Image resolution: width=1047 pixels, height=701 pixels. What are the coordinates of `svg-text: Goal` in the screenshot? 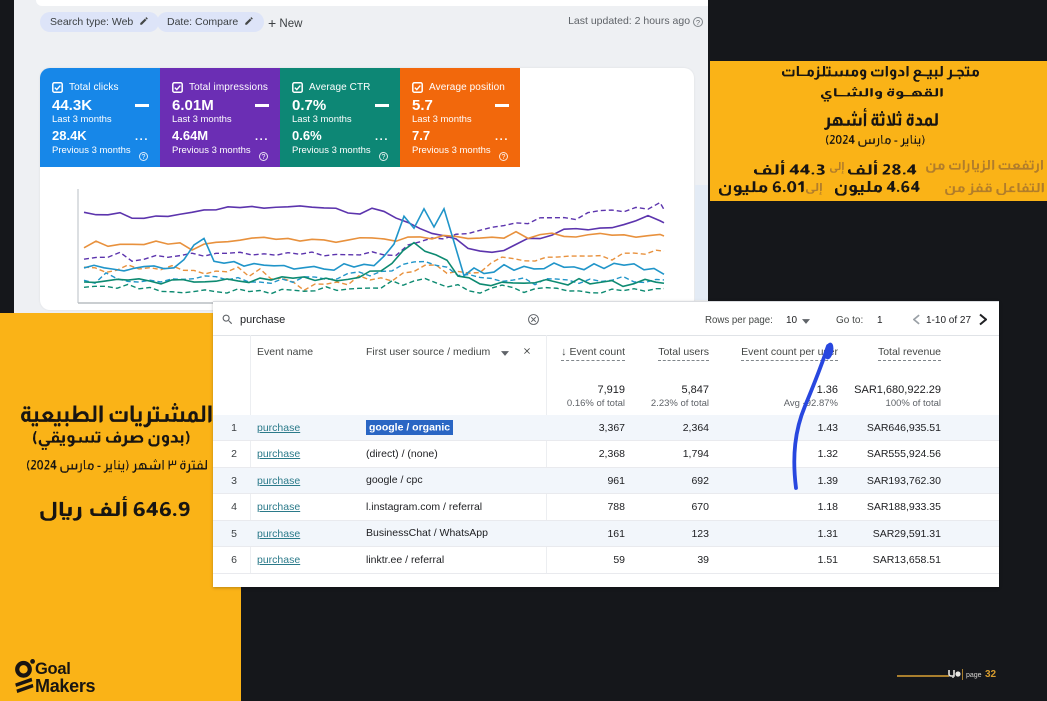 It's located at (52, 669).